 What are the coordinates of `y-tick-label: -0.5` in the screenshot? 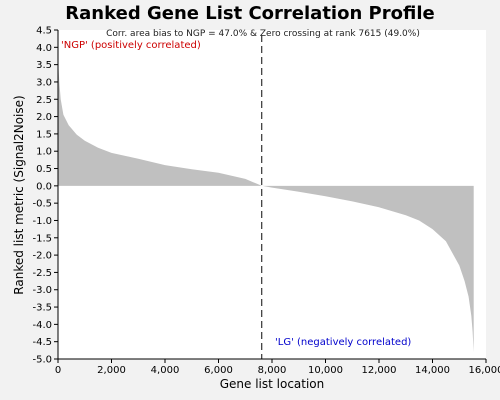 It's located at (42, 204).